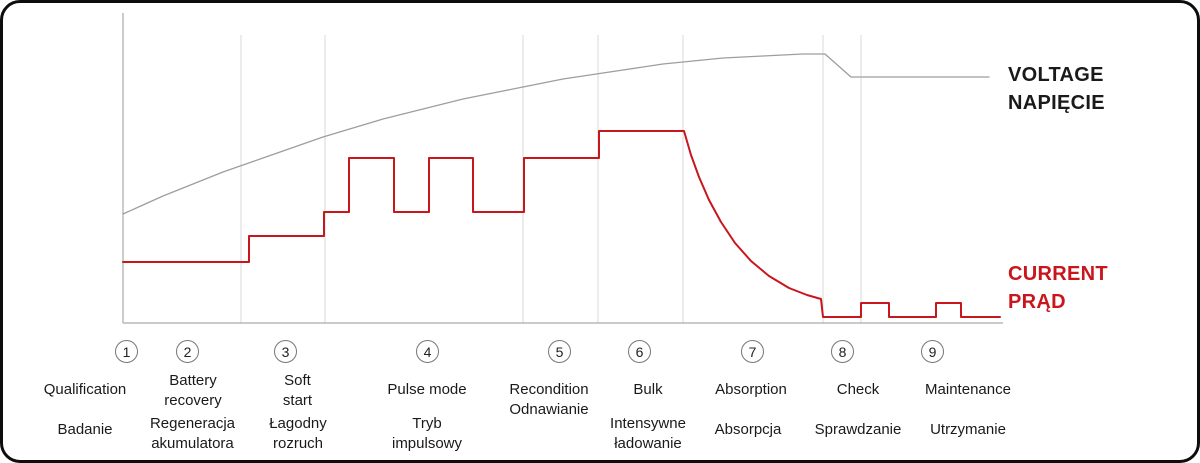  What do you see at coordinates (549, 409) in the screenshot?
I see `stage-5-label-pl: Odnawianie` at bounding box center [549, 409].